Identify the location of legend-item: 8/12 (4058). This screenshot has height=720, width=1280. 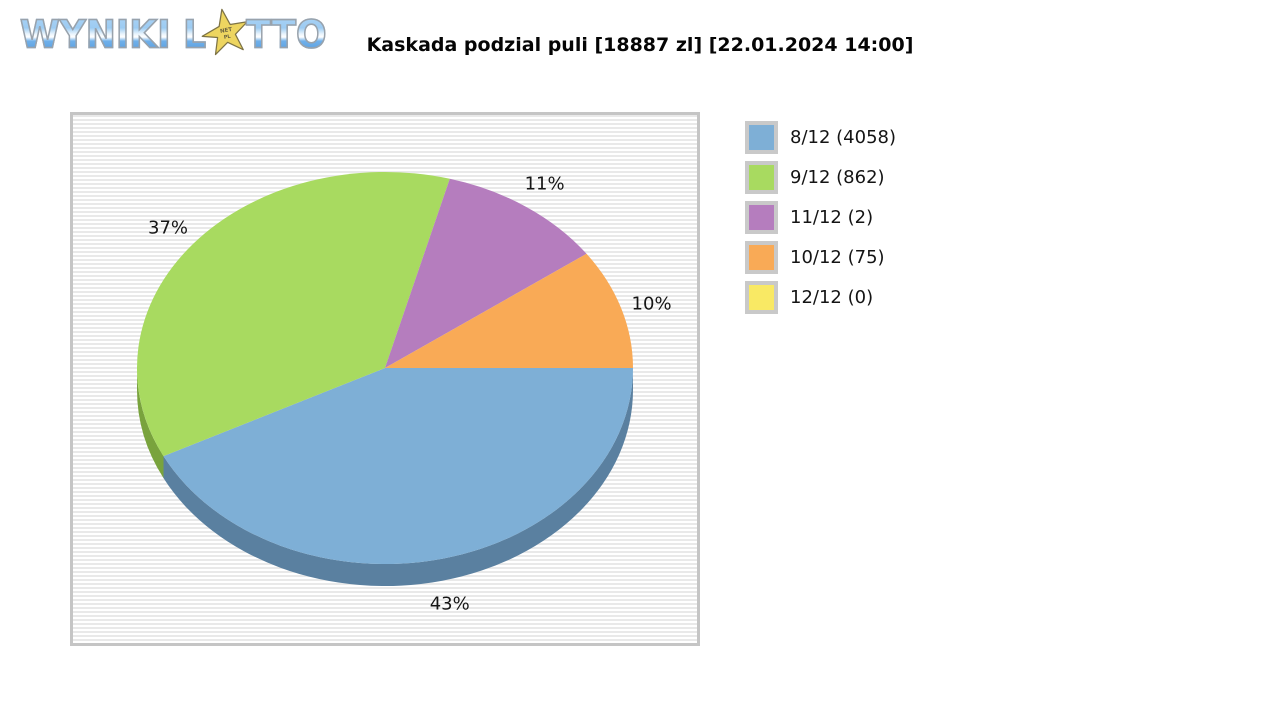
(820, 137).